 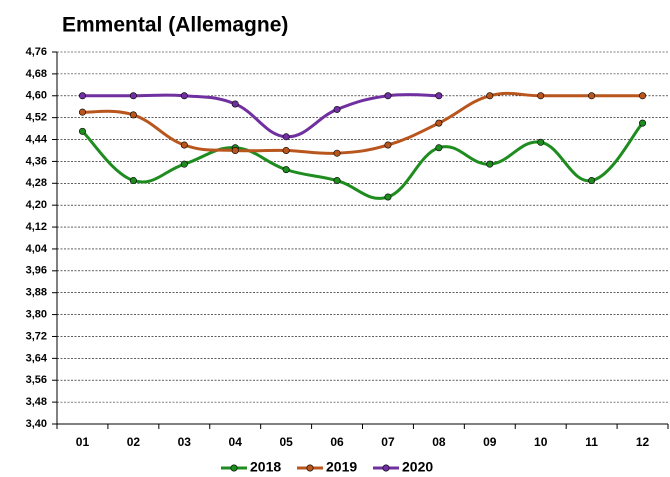 I want to click on x-tick-label: 06, so click(x=337, y=442).